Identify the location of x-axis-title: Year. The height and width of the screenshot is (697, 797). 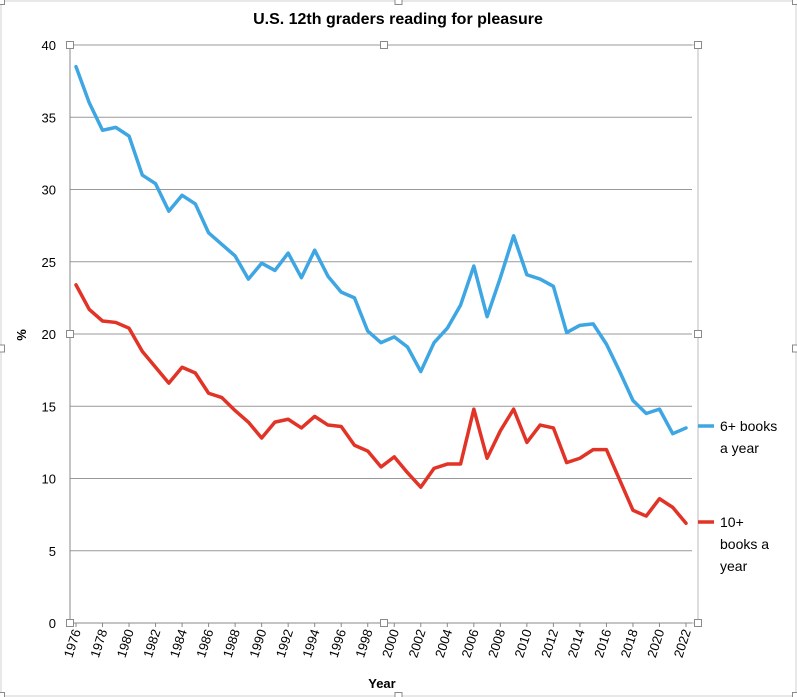
(381, 683).